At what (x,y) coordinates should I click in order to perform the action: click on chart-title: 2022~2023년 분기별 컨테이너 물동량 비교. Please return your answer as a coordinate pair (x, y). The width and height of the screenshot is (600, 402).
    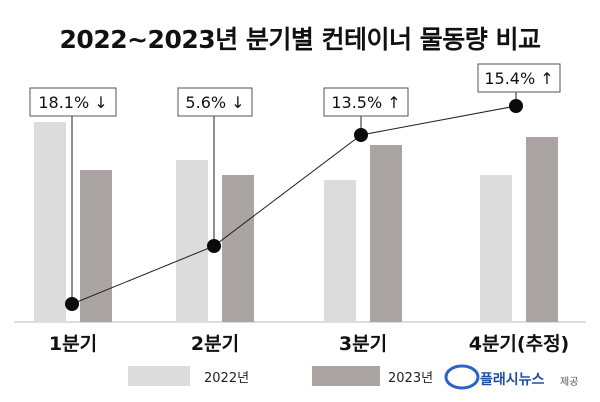
    Looking at the image, I should click on (300, 39).